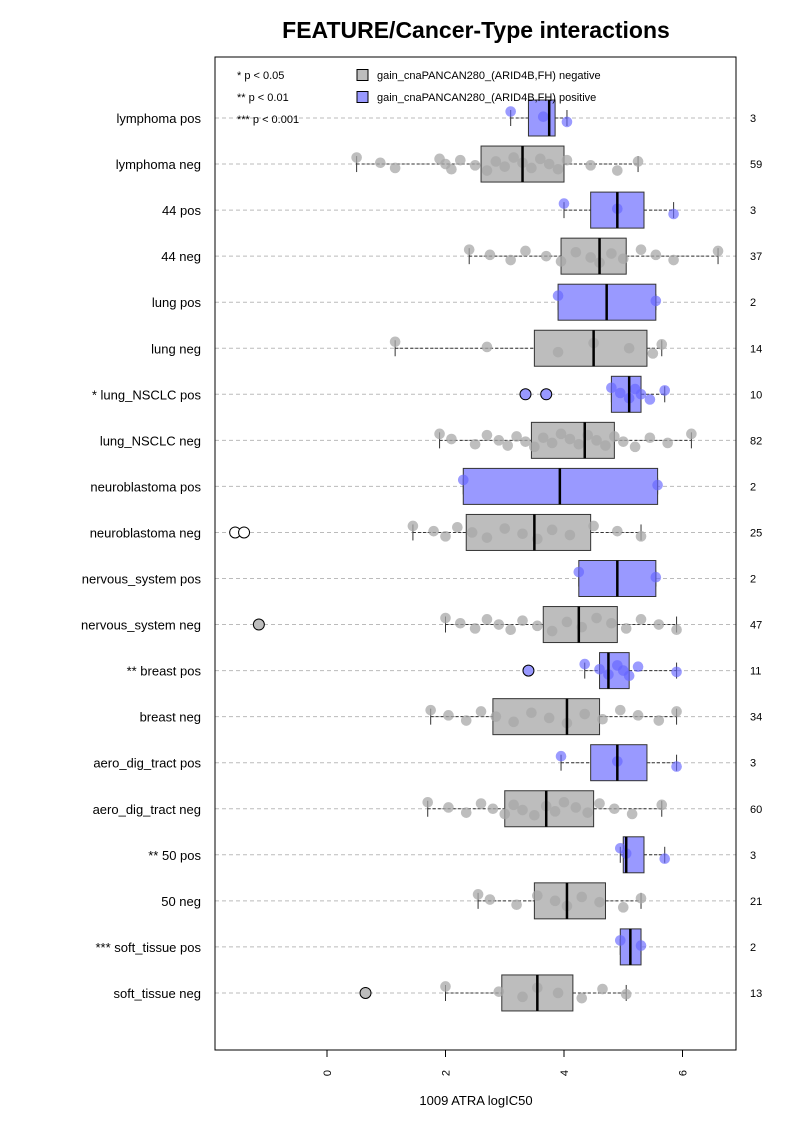 This screenshot has width=793, height=1122. I want to click on row-count: 60, so click(756, 810).